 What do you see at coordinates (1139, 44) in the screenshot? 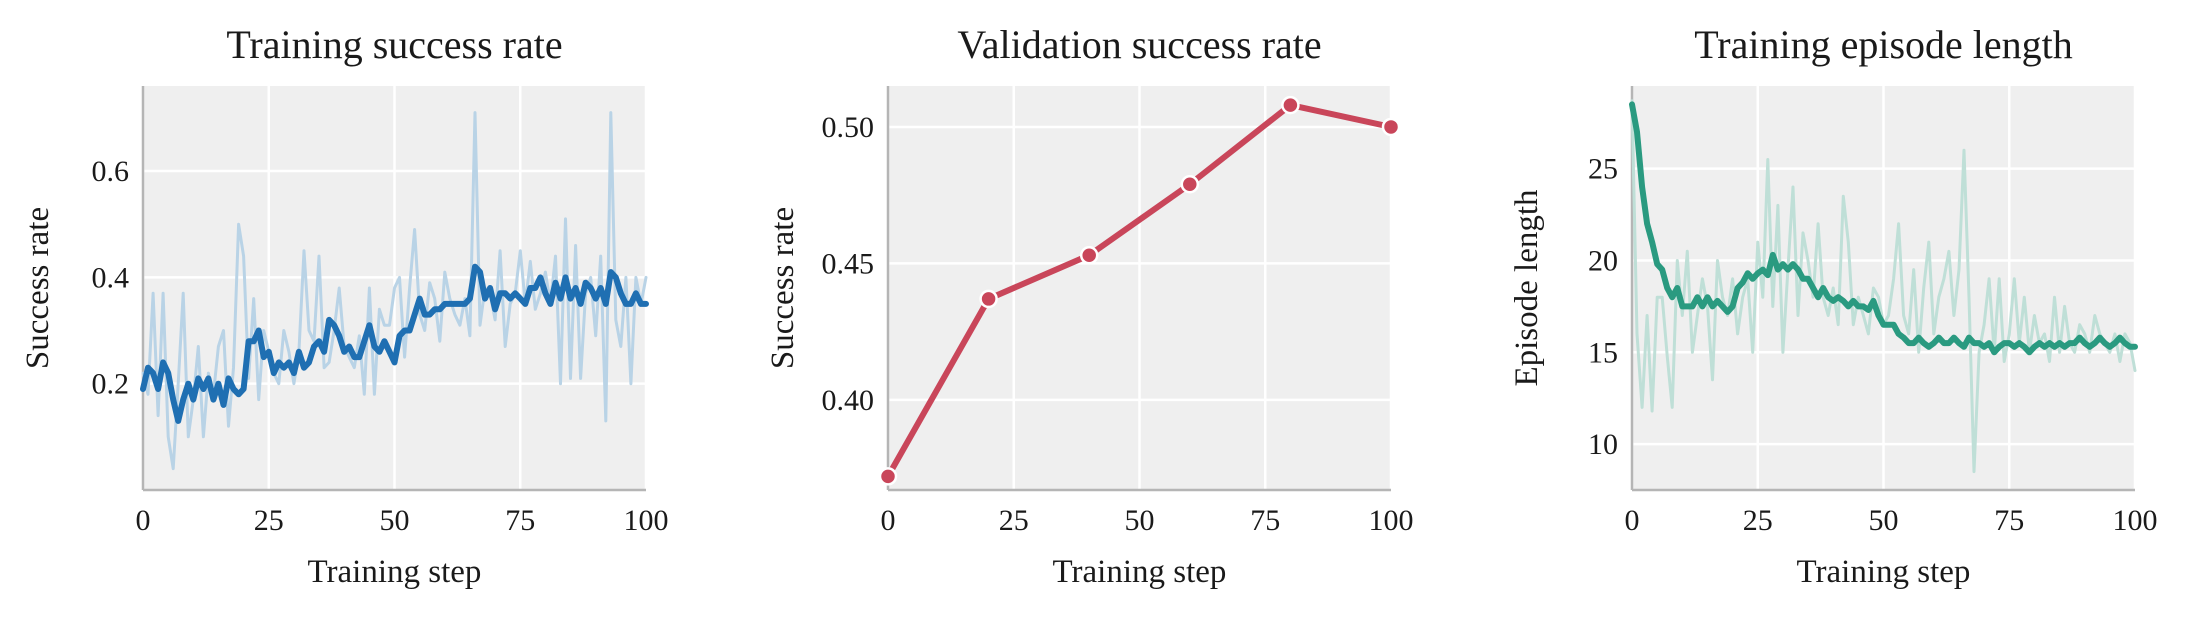
I see `chart-title: Validation success rate` at bounding box center [1139, 44].